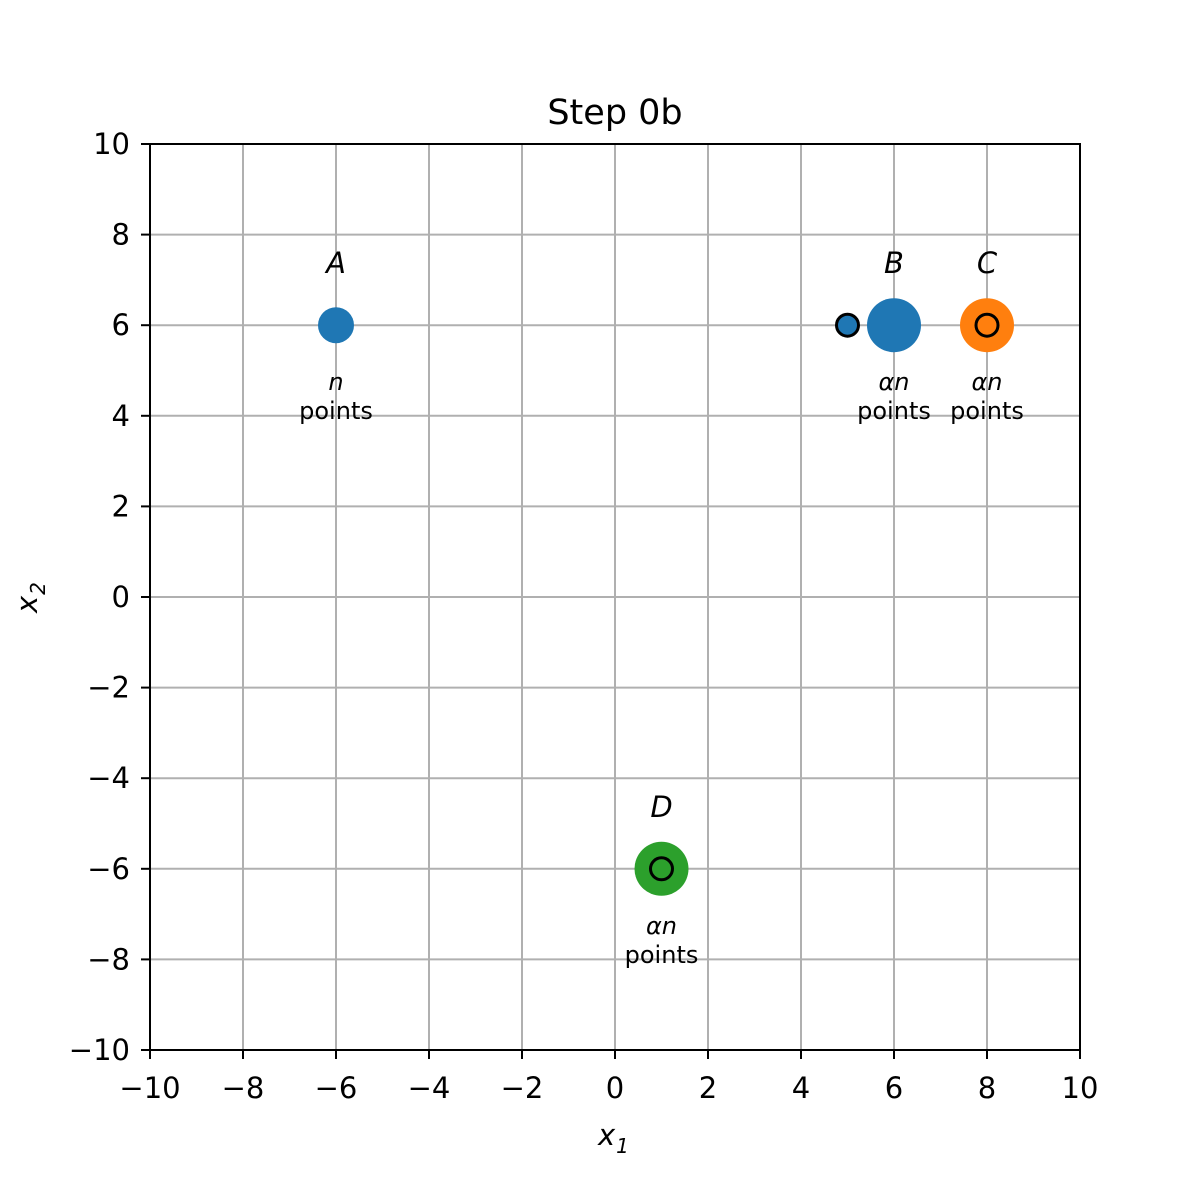 Image resolution: width=1200 pixels, height=1200 pixels. I want to click on x-tick-label: 2, so click(708, 1088).